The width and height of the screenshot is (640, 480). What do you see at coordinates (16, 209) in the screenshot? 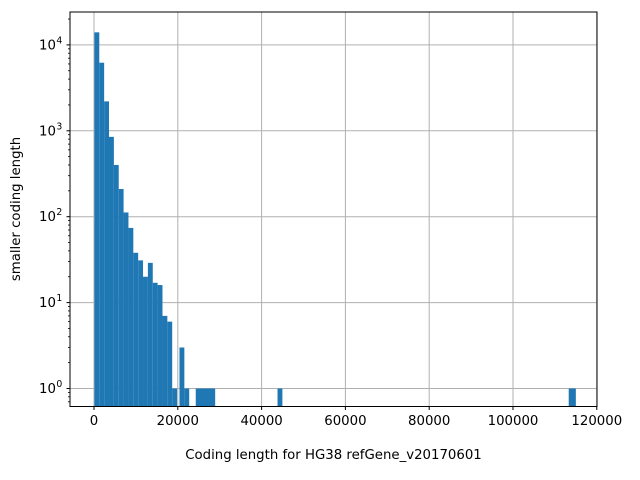
I see `y-axis-label: smaller coding length` at bounding box center [16, 209].